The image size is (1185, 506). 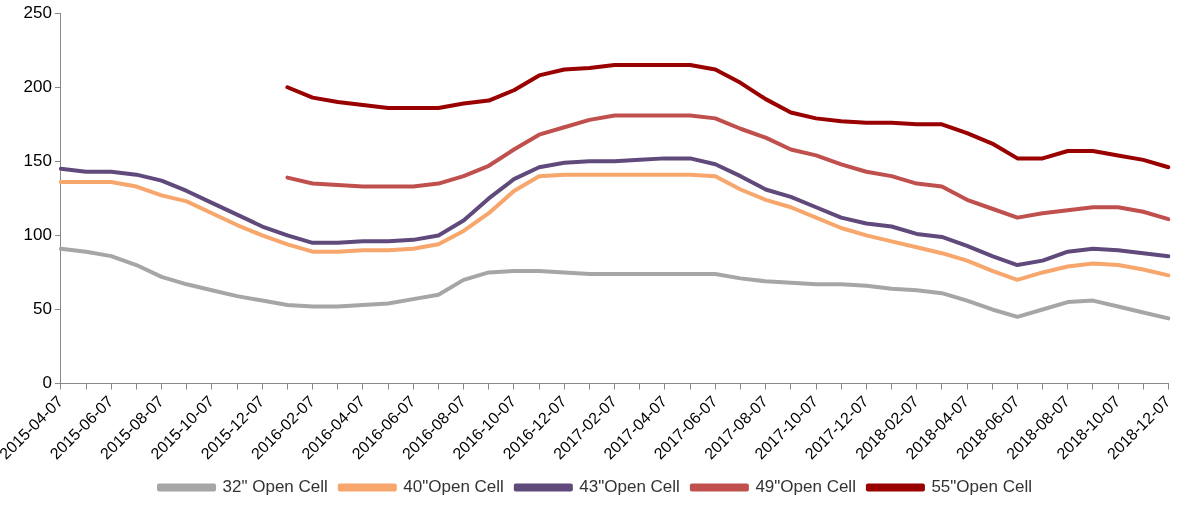 I want to click on legend-label: 40"Open Cell, so click(x=453, y=487).